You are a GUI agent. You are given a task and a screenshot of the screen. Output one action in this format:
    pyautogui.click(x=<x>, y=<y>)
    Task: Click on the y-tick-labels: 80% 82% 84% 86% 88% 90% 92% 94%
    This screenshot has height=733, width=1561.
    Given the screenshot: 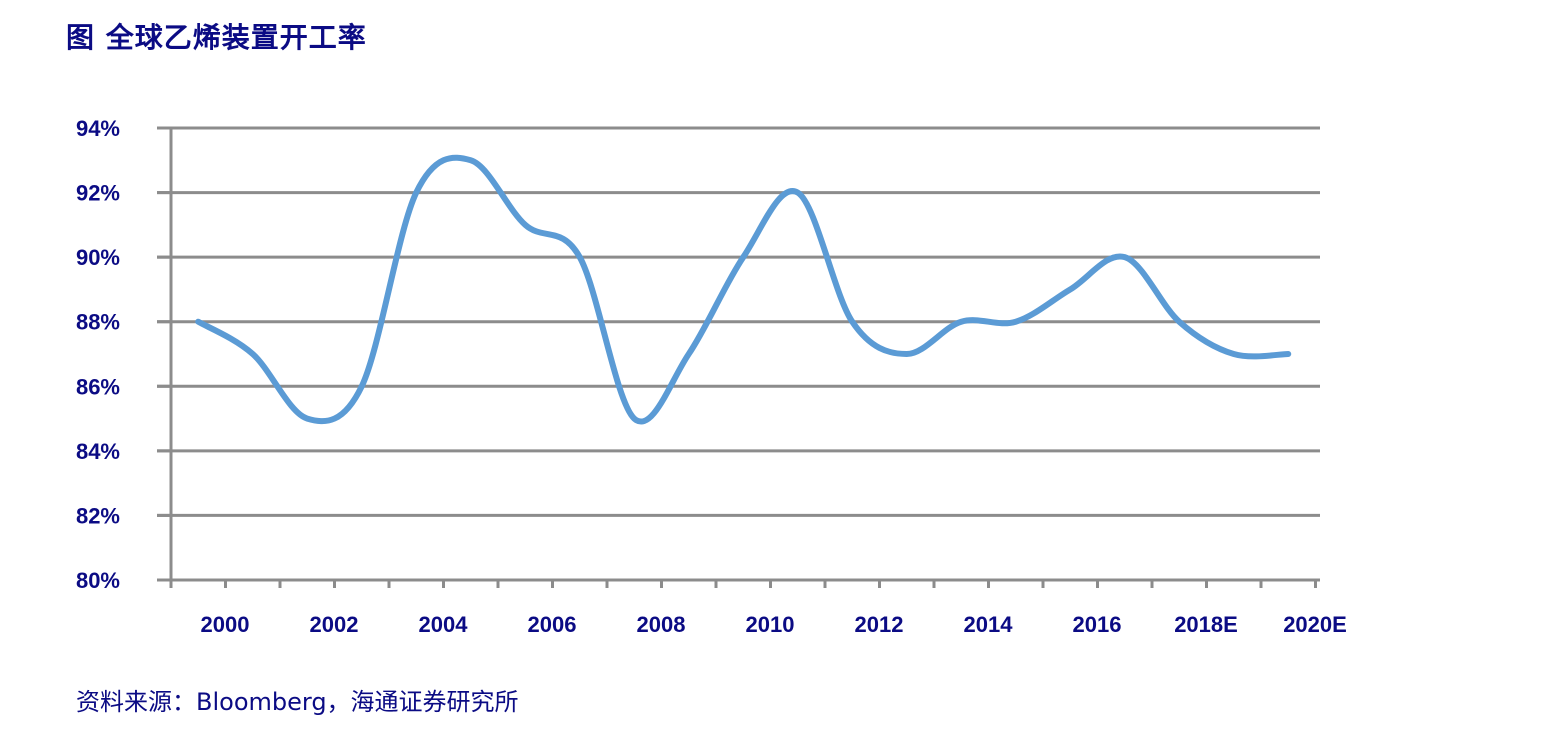 What is the action you would take?
    pyautogui.click(x=98, y=354)
    